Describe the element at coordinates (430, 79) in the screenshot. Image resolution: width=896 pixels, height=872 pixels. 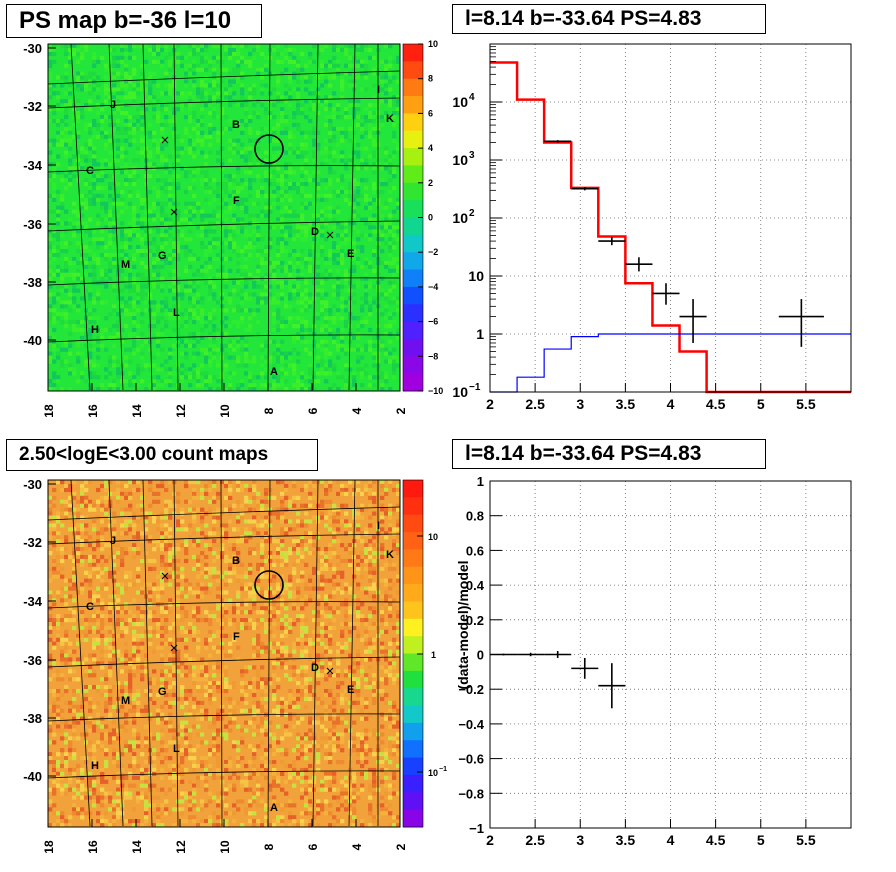
I see `ps-cbtick-label-1: 8` at that location.